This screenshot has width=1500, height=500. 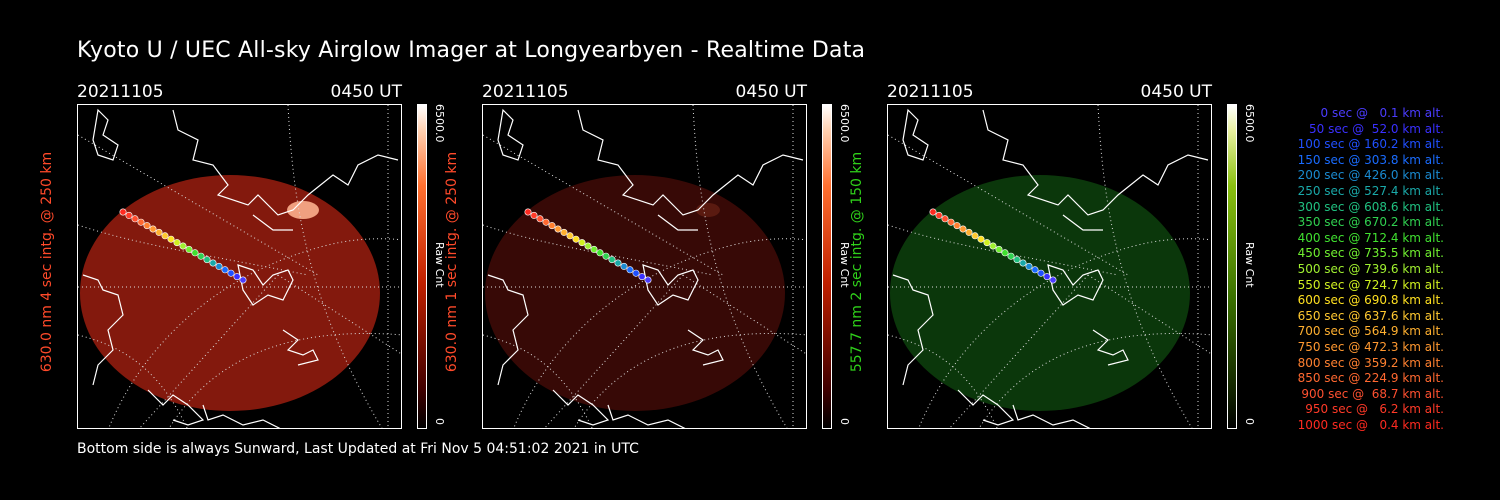 What do you see at coordinates (1370, 144) in the screenshot?
I see `legend-entry: 100 sec @ 160.2 km alt.` at bounding box center [1370, 144].